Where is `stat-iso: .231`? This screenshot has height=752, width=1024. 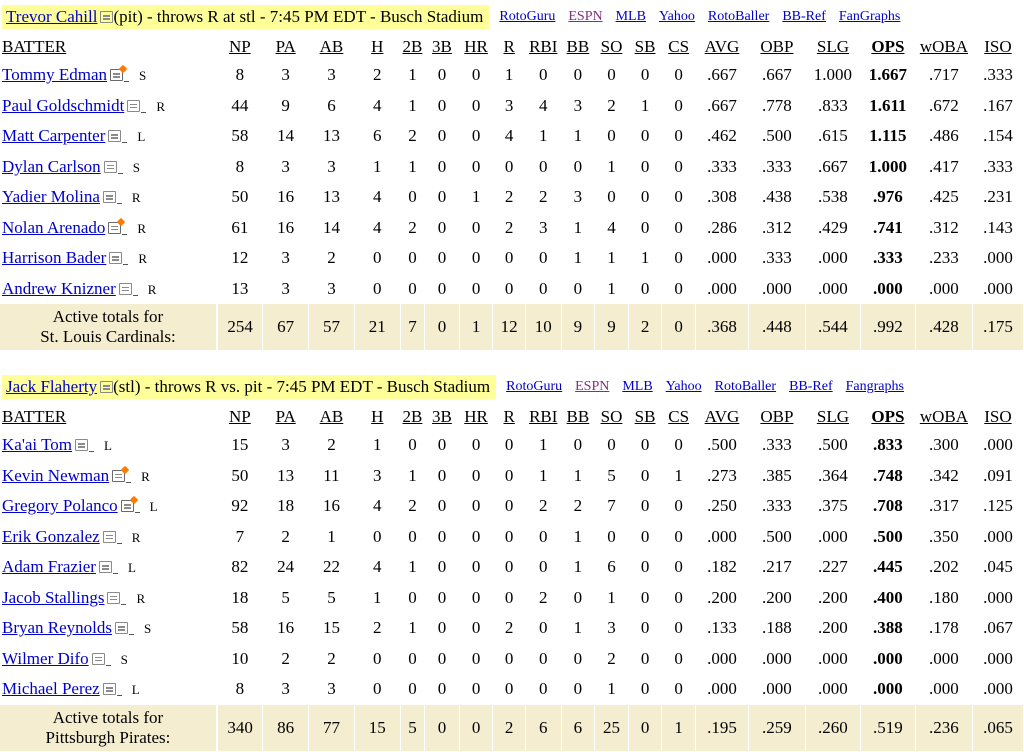 stat-iso: .231 is located at coordinates (998, 197).